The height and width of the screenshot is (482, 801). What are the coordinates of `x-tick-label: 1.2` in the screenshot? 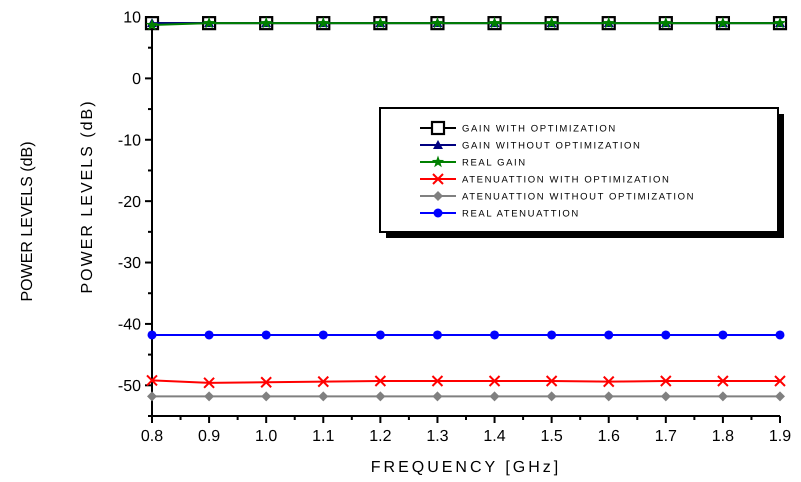 It's located at (380, 436).